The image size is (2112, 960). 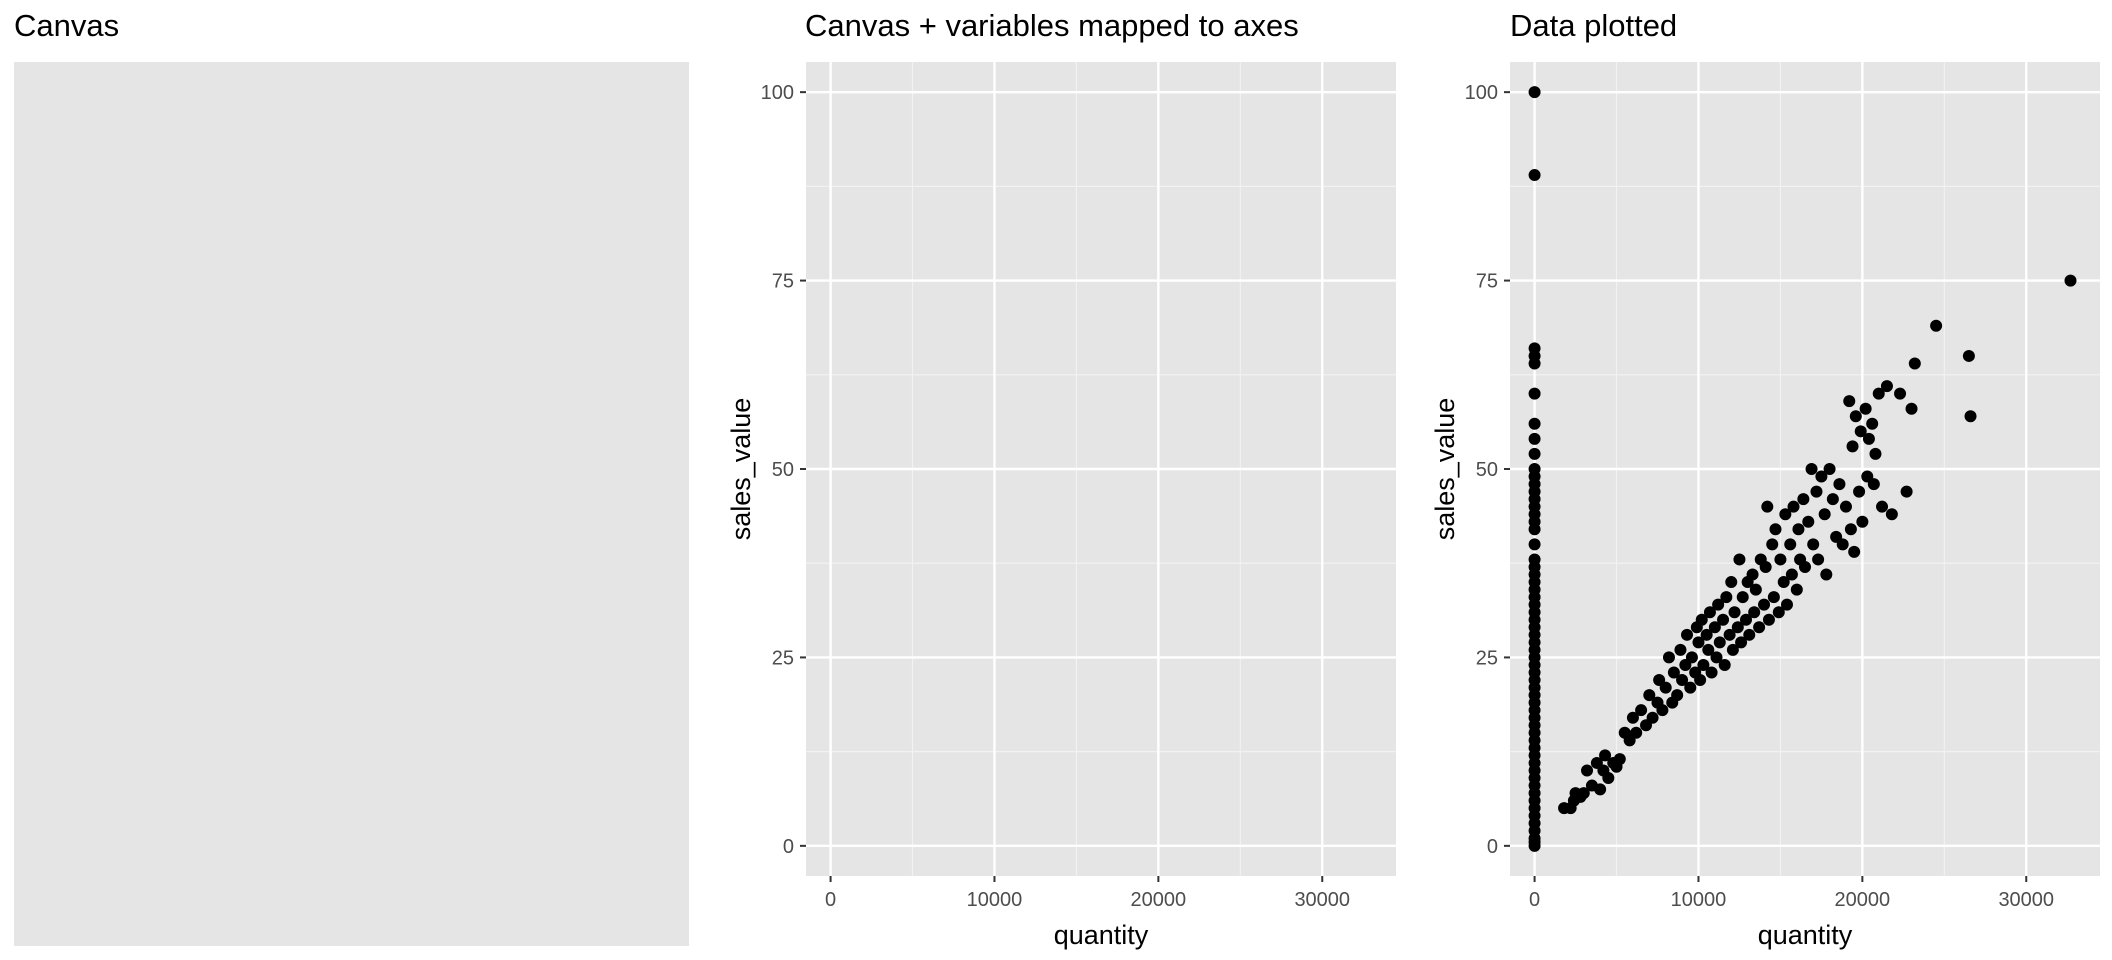 I want to click on x-tick-label: 0, so click(x=1534, y=900).